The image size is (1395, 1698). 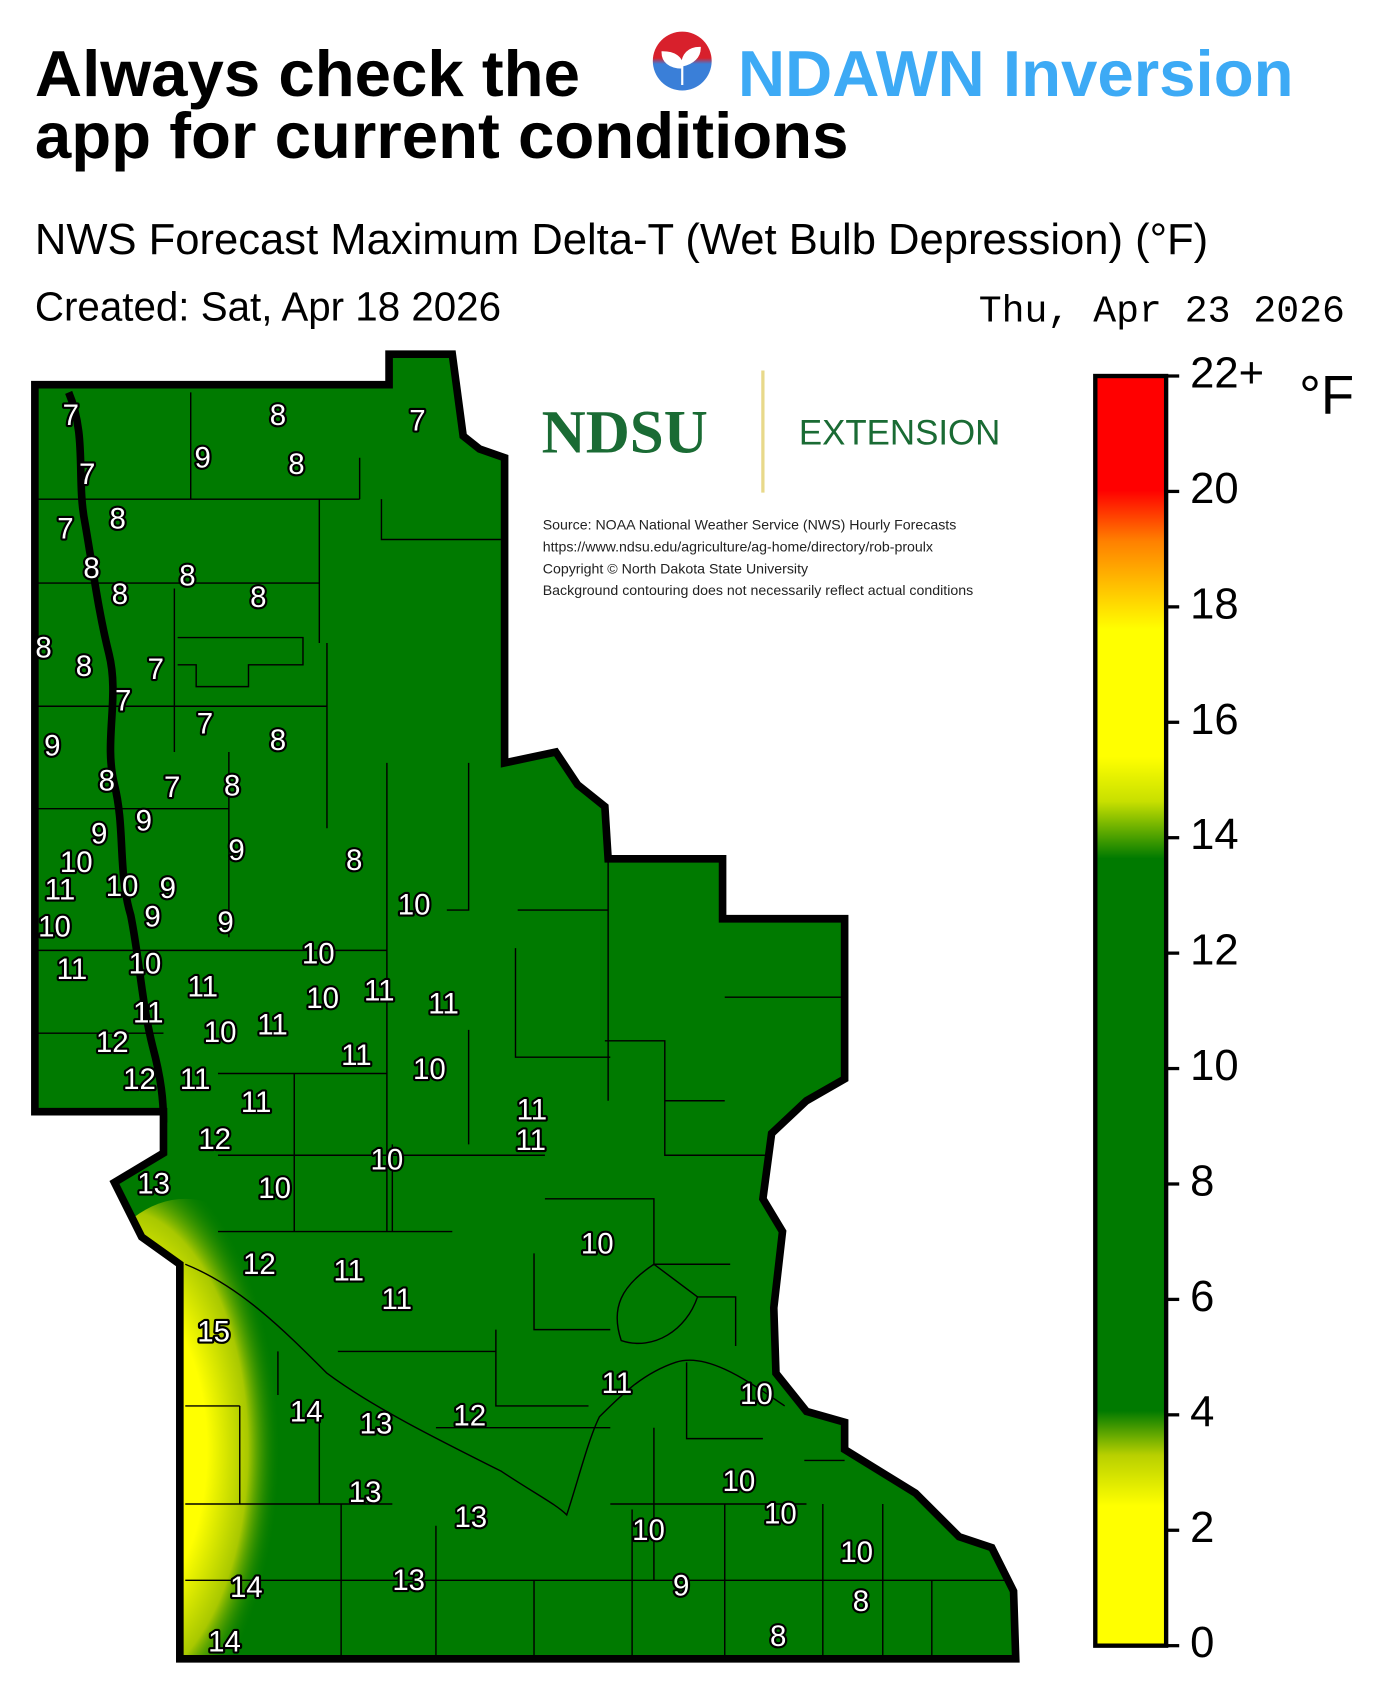 I want to click on colorbar-tick-label: 18, so click(x=1214, y=604).